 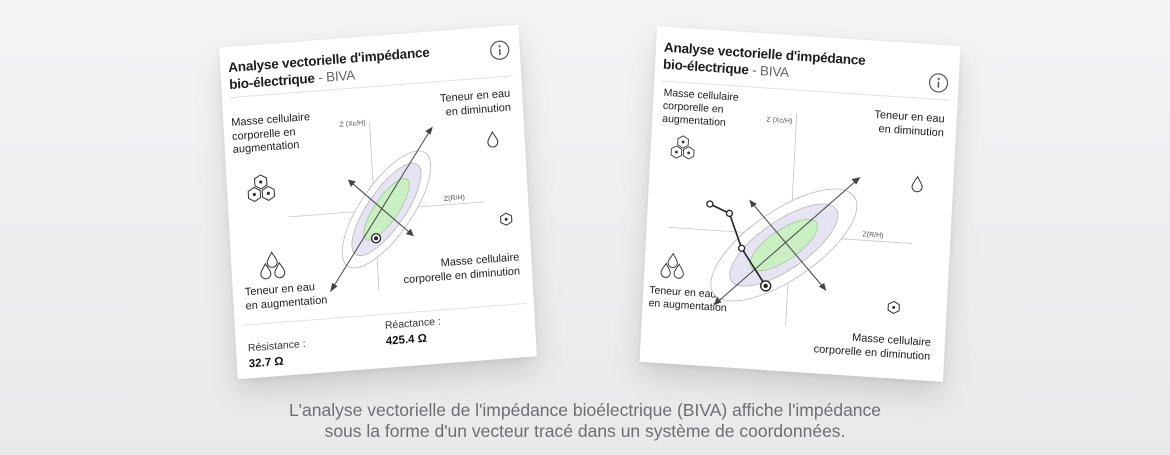 I want to click on vector-path, so click(x=738, y=245).